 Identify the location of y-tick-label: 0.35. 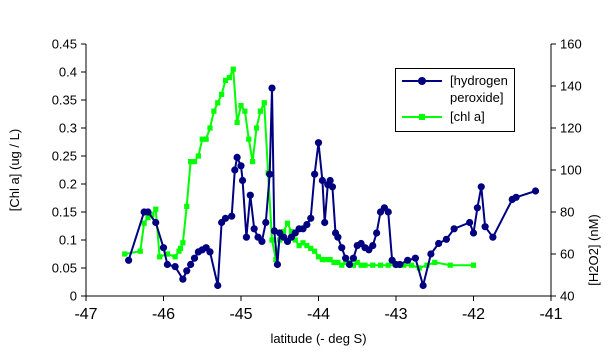
(64, 100).